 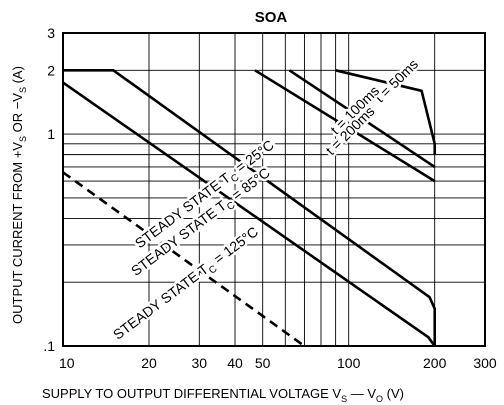 I want to click on x-tick-label: 30, so click(x=200, y=363).